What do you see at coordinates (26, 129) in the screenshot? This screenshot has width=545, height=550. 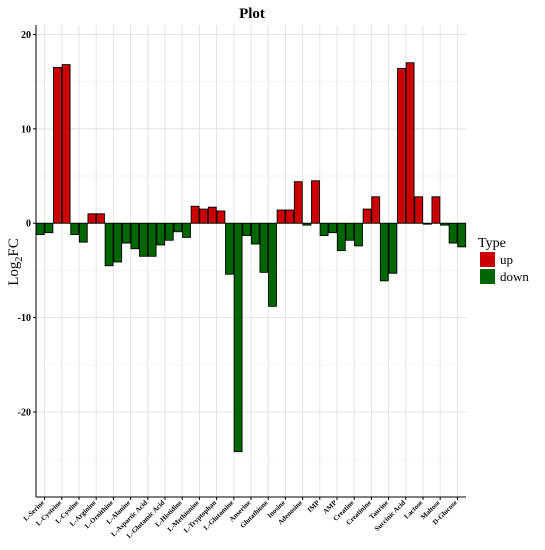 I see `y-tick-label: 10` at bounding box center [26, 129].